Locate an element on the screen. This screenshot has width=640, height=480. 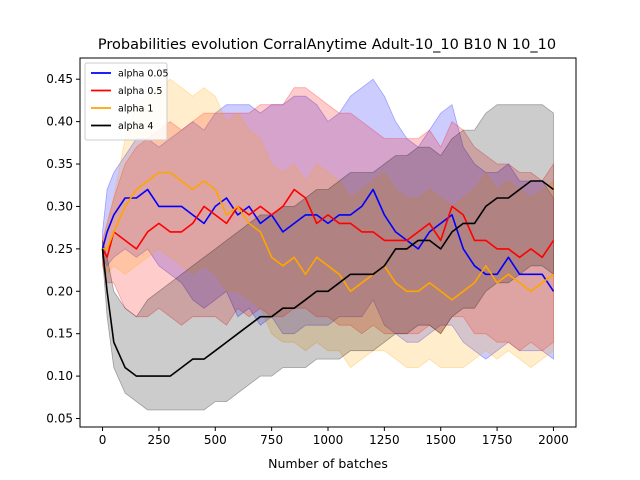
x-tick-label-1750: 1750 is located at coordinates (497, 440).